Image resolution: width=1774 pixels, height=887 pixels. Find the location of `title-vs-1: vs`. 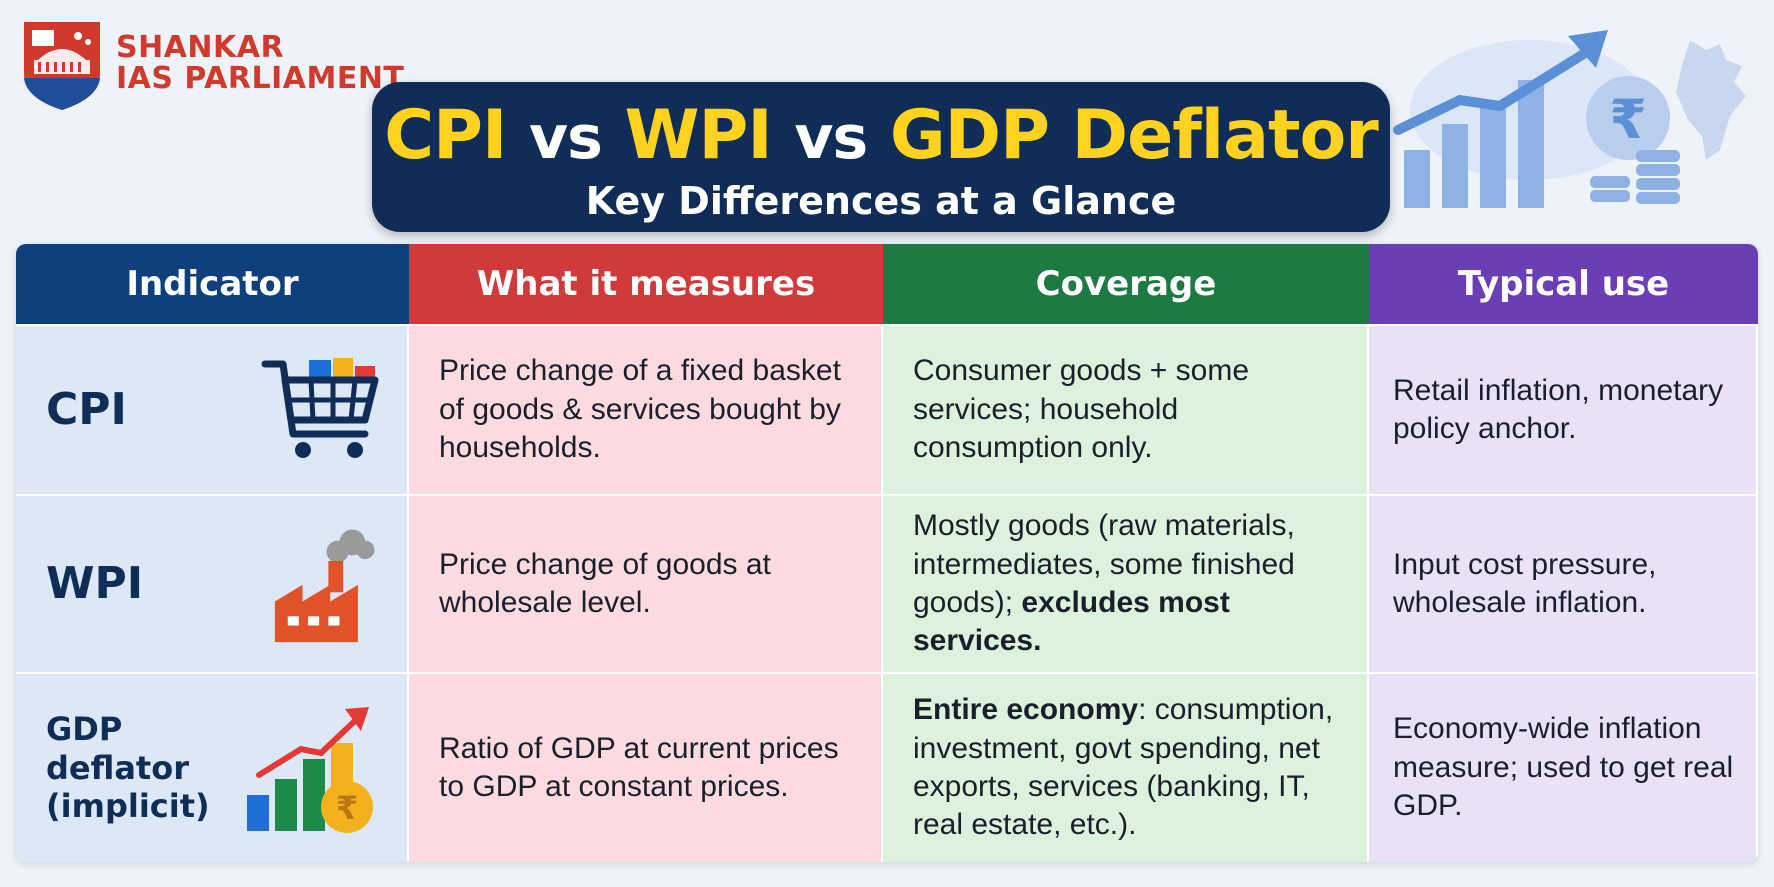

title-vs-1: vs is located at coordinates (565, 138).